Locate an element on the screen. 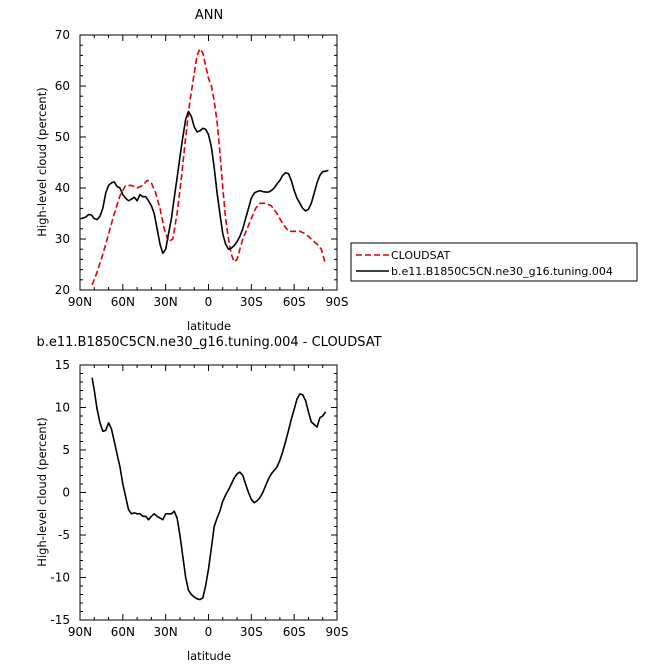 This screenshot has height=668, width=669. top-x-axis-label: latitude is located at coordinates (209, 326).